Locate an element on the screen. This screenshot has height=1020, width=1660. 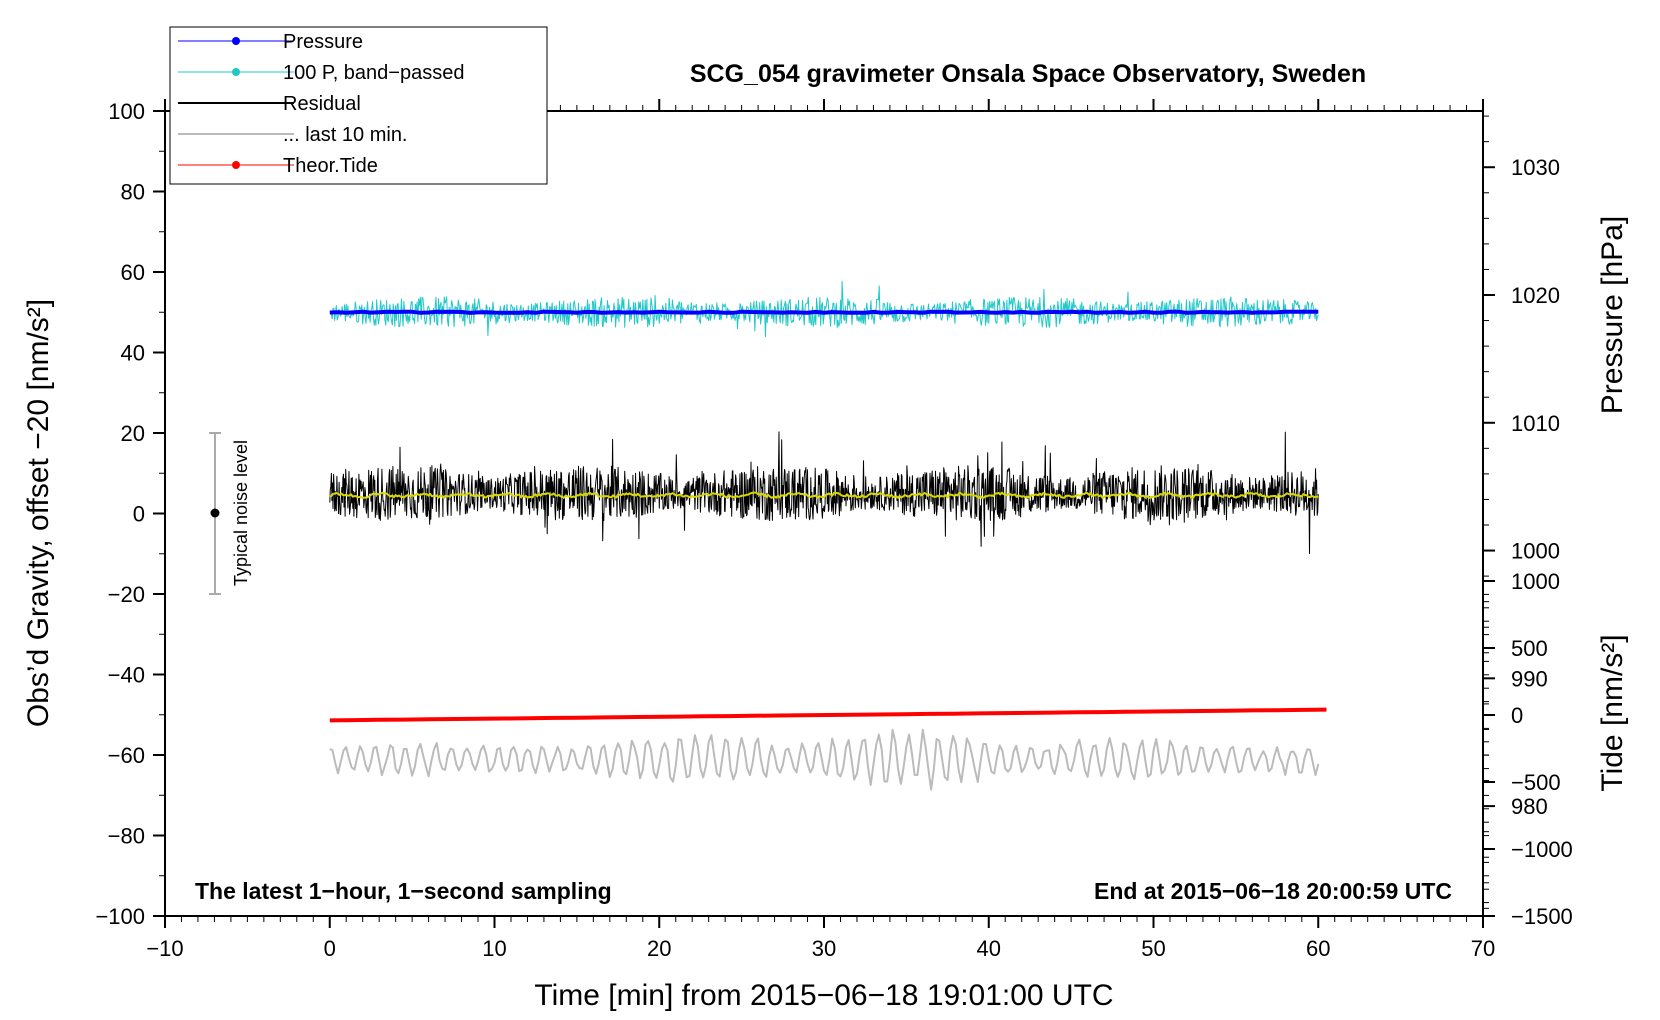
x-tick-label: 70 is located at coordinates (1483, 948).